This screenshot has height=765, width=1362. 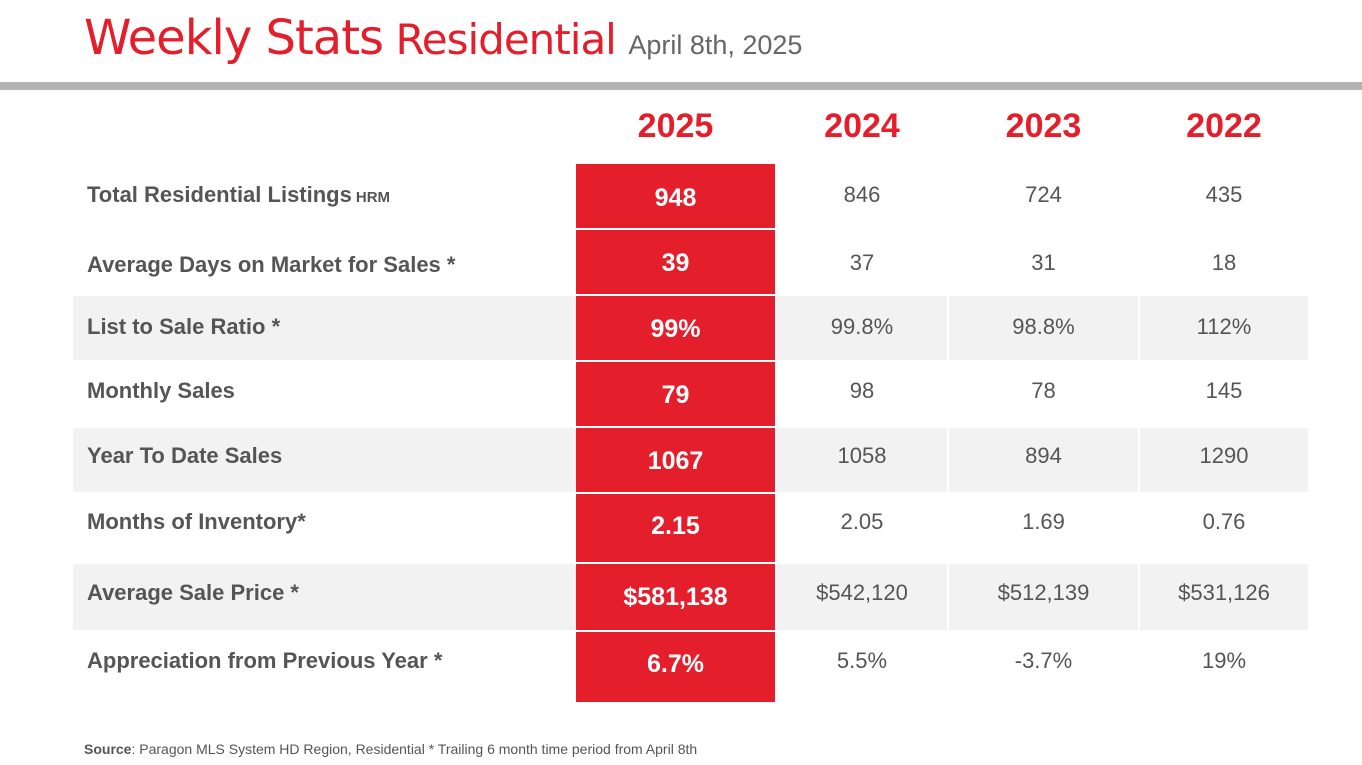 I want to click on cell-2023: 98.8%, so click(x=1043, y=326).